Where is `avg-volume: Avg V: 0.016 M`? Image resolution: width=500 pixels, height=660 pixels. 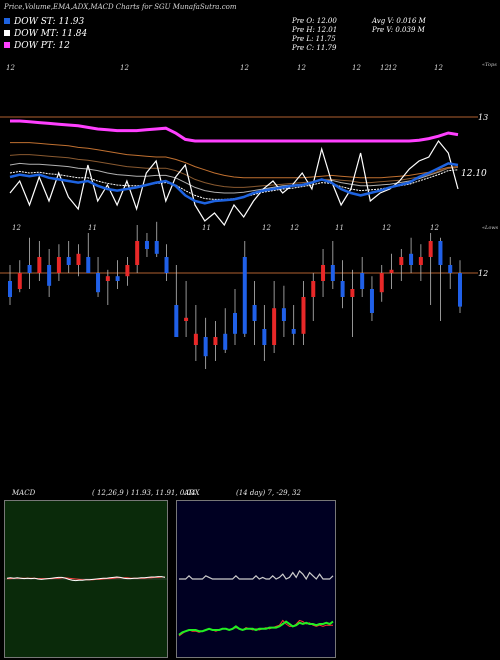 avg-volume: Avg V: 0.016 M is located at coordinates (399, 21).